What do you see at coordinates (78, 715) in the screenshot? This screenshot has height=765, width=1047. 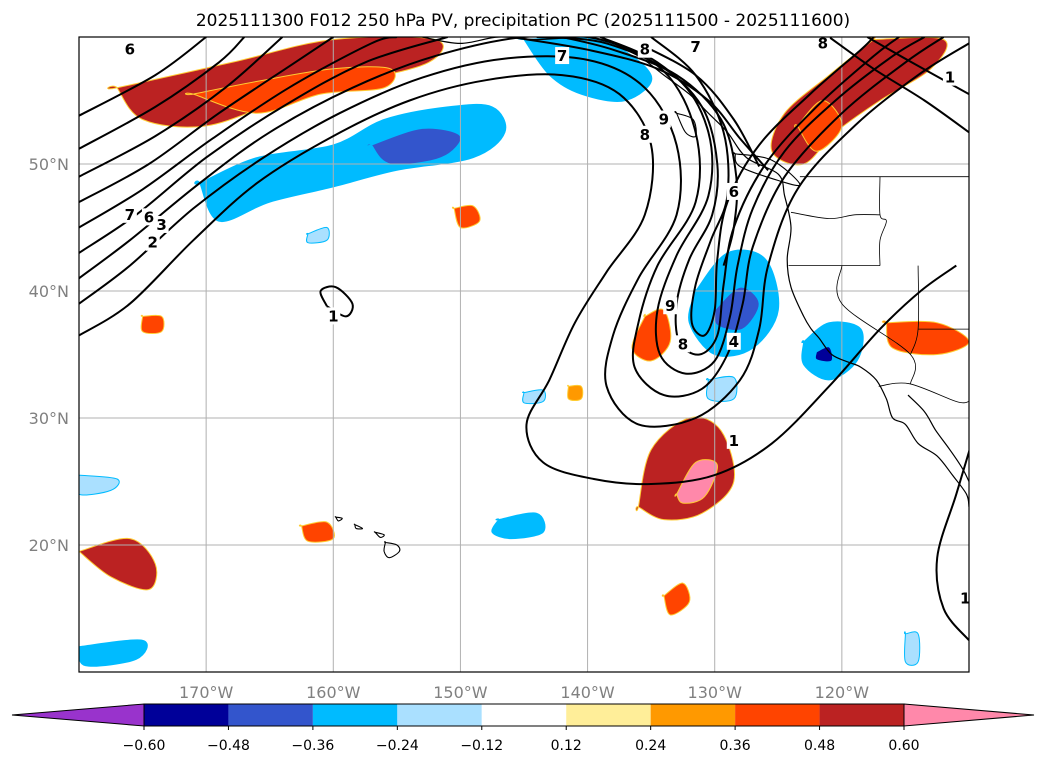 I see `colorbar-extend-low` at bounding box center [78, 715].